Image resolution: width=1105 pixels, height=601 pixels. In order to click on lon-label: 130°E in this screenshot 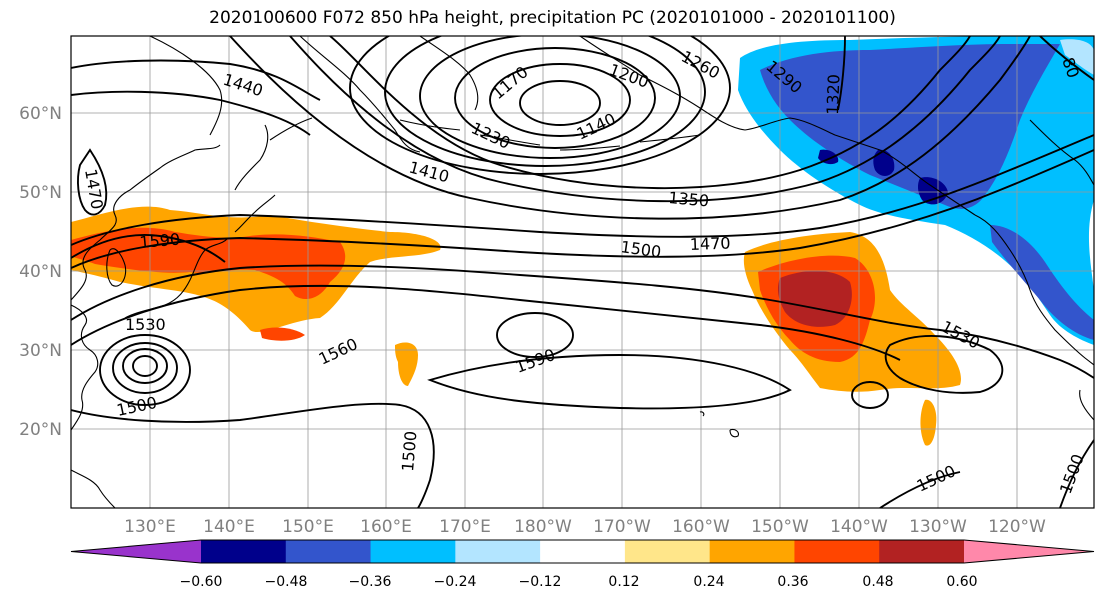, I will do `click(150, 527)`.